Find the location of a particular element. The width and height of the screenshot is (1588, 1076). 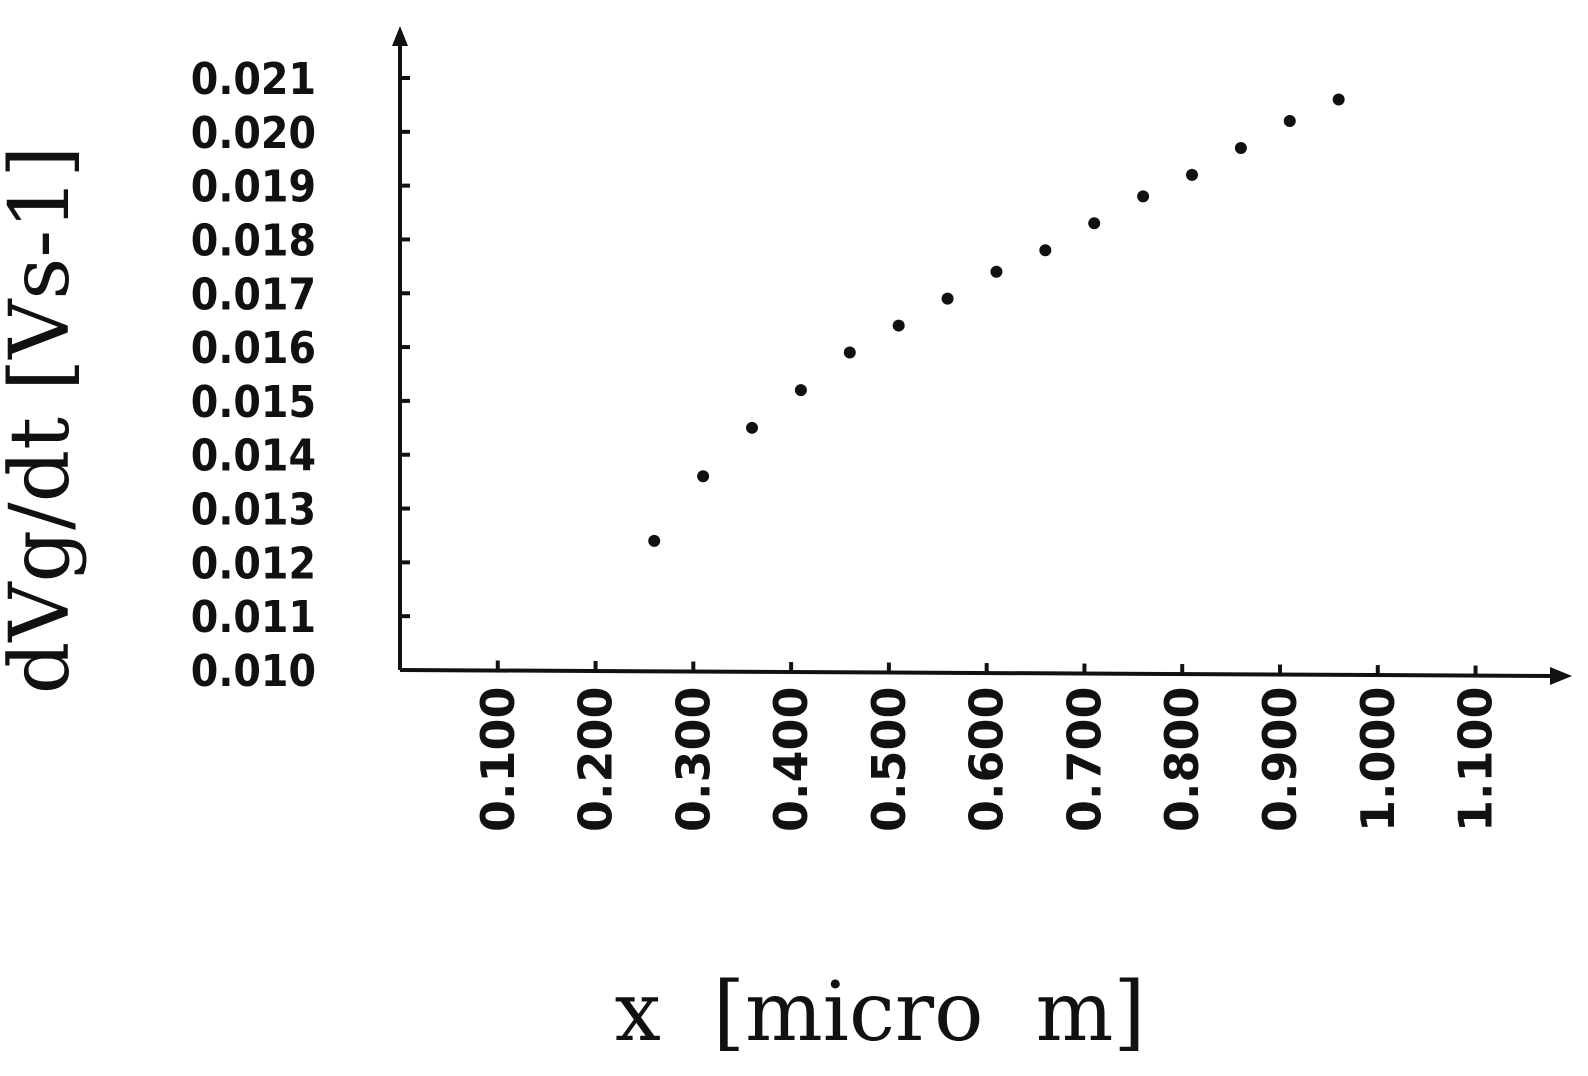

x-tick-label: 0.700 is located at coordinates (1084, 759).